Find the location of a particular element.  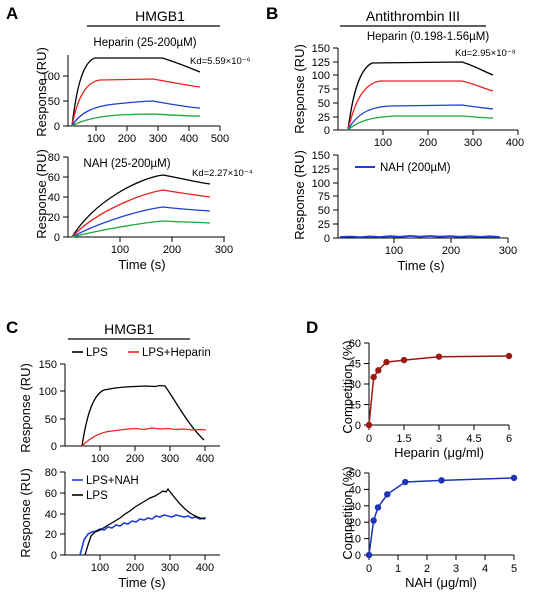

panel-c-bottom-curve-lps is located at coordinates (145, 521).